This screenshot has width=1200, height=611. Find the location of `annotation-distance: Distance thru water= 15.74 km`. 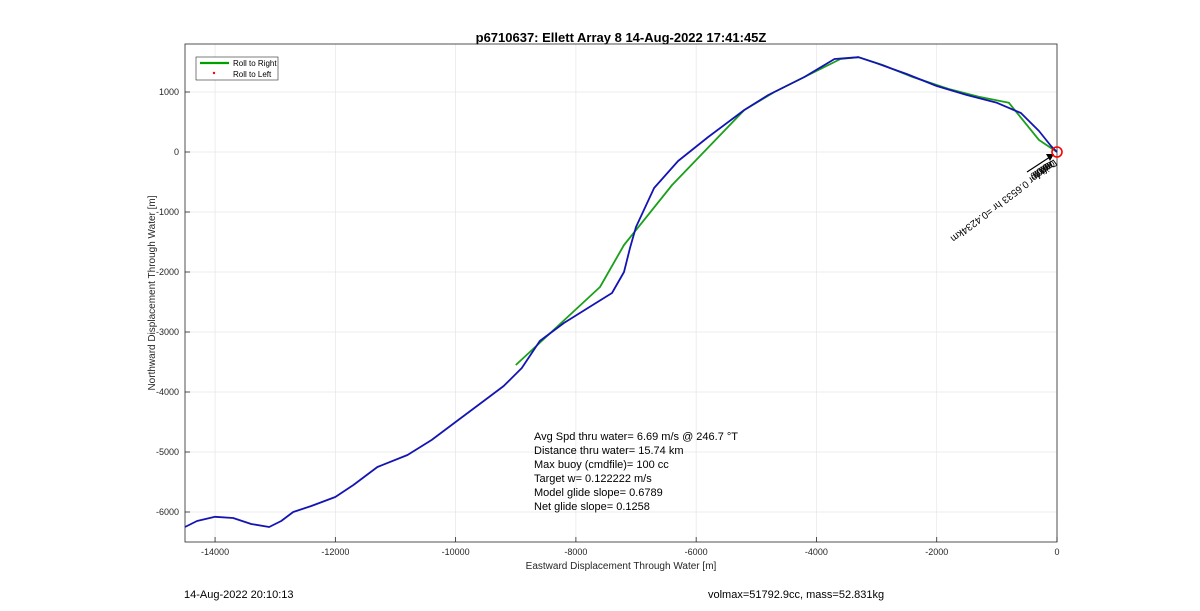

annotation-distance: Distance thru water= 15.74 km is located at coordinates (609, 451).